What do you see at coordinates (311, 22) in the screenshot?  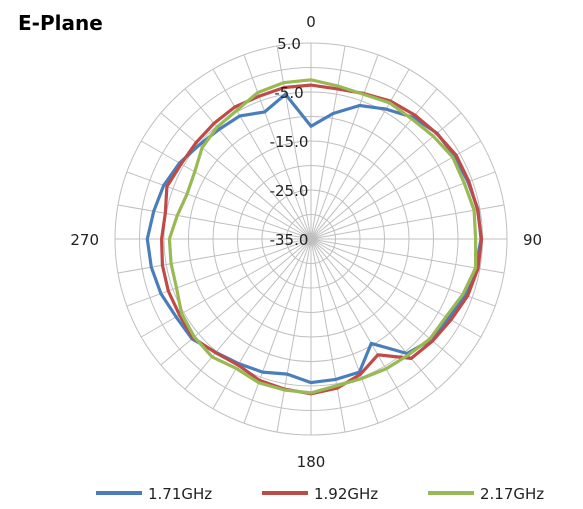 I see `angle-label-0: 0` at bounding box center [311, 22].